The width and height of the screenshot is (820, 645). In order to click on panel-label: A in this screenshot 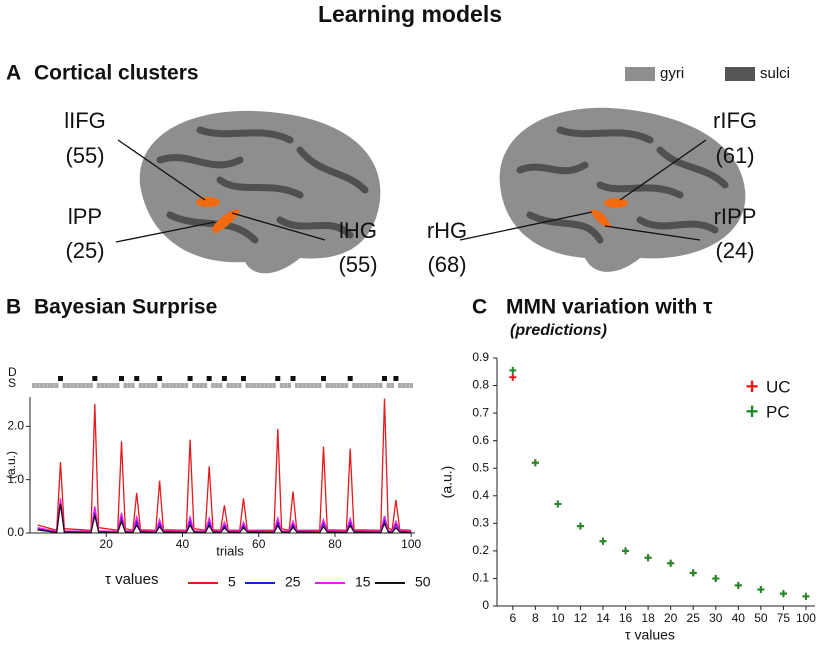, I will do `click(13, 73)`.